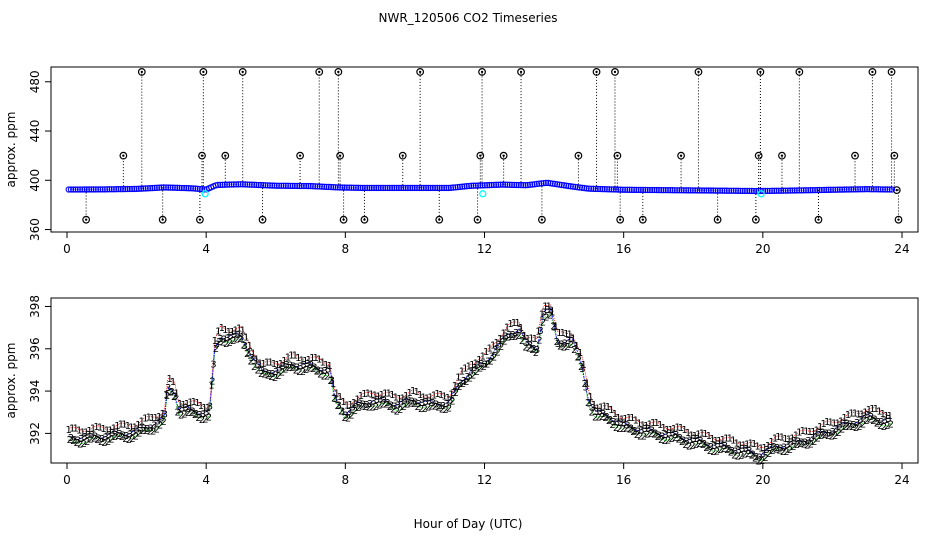  What do you see at coordinates (35, 229) in the screenshot?
I see `y-tick-label: 360` at bounding box center [35, 229].